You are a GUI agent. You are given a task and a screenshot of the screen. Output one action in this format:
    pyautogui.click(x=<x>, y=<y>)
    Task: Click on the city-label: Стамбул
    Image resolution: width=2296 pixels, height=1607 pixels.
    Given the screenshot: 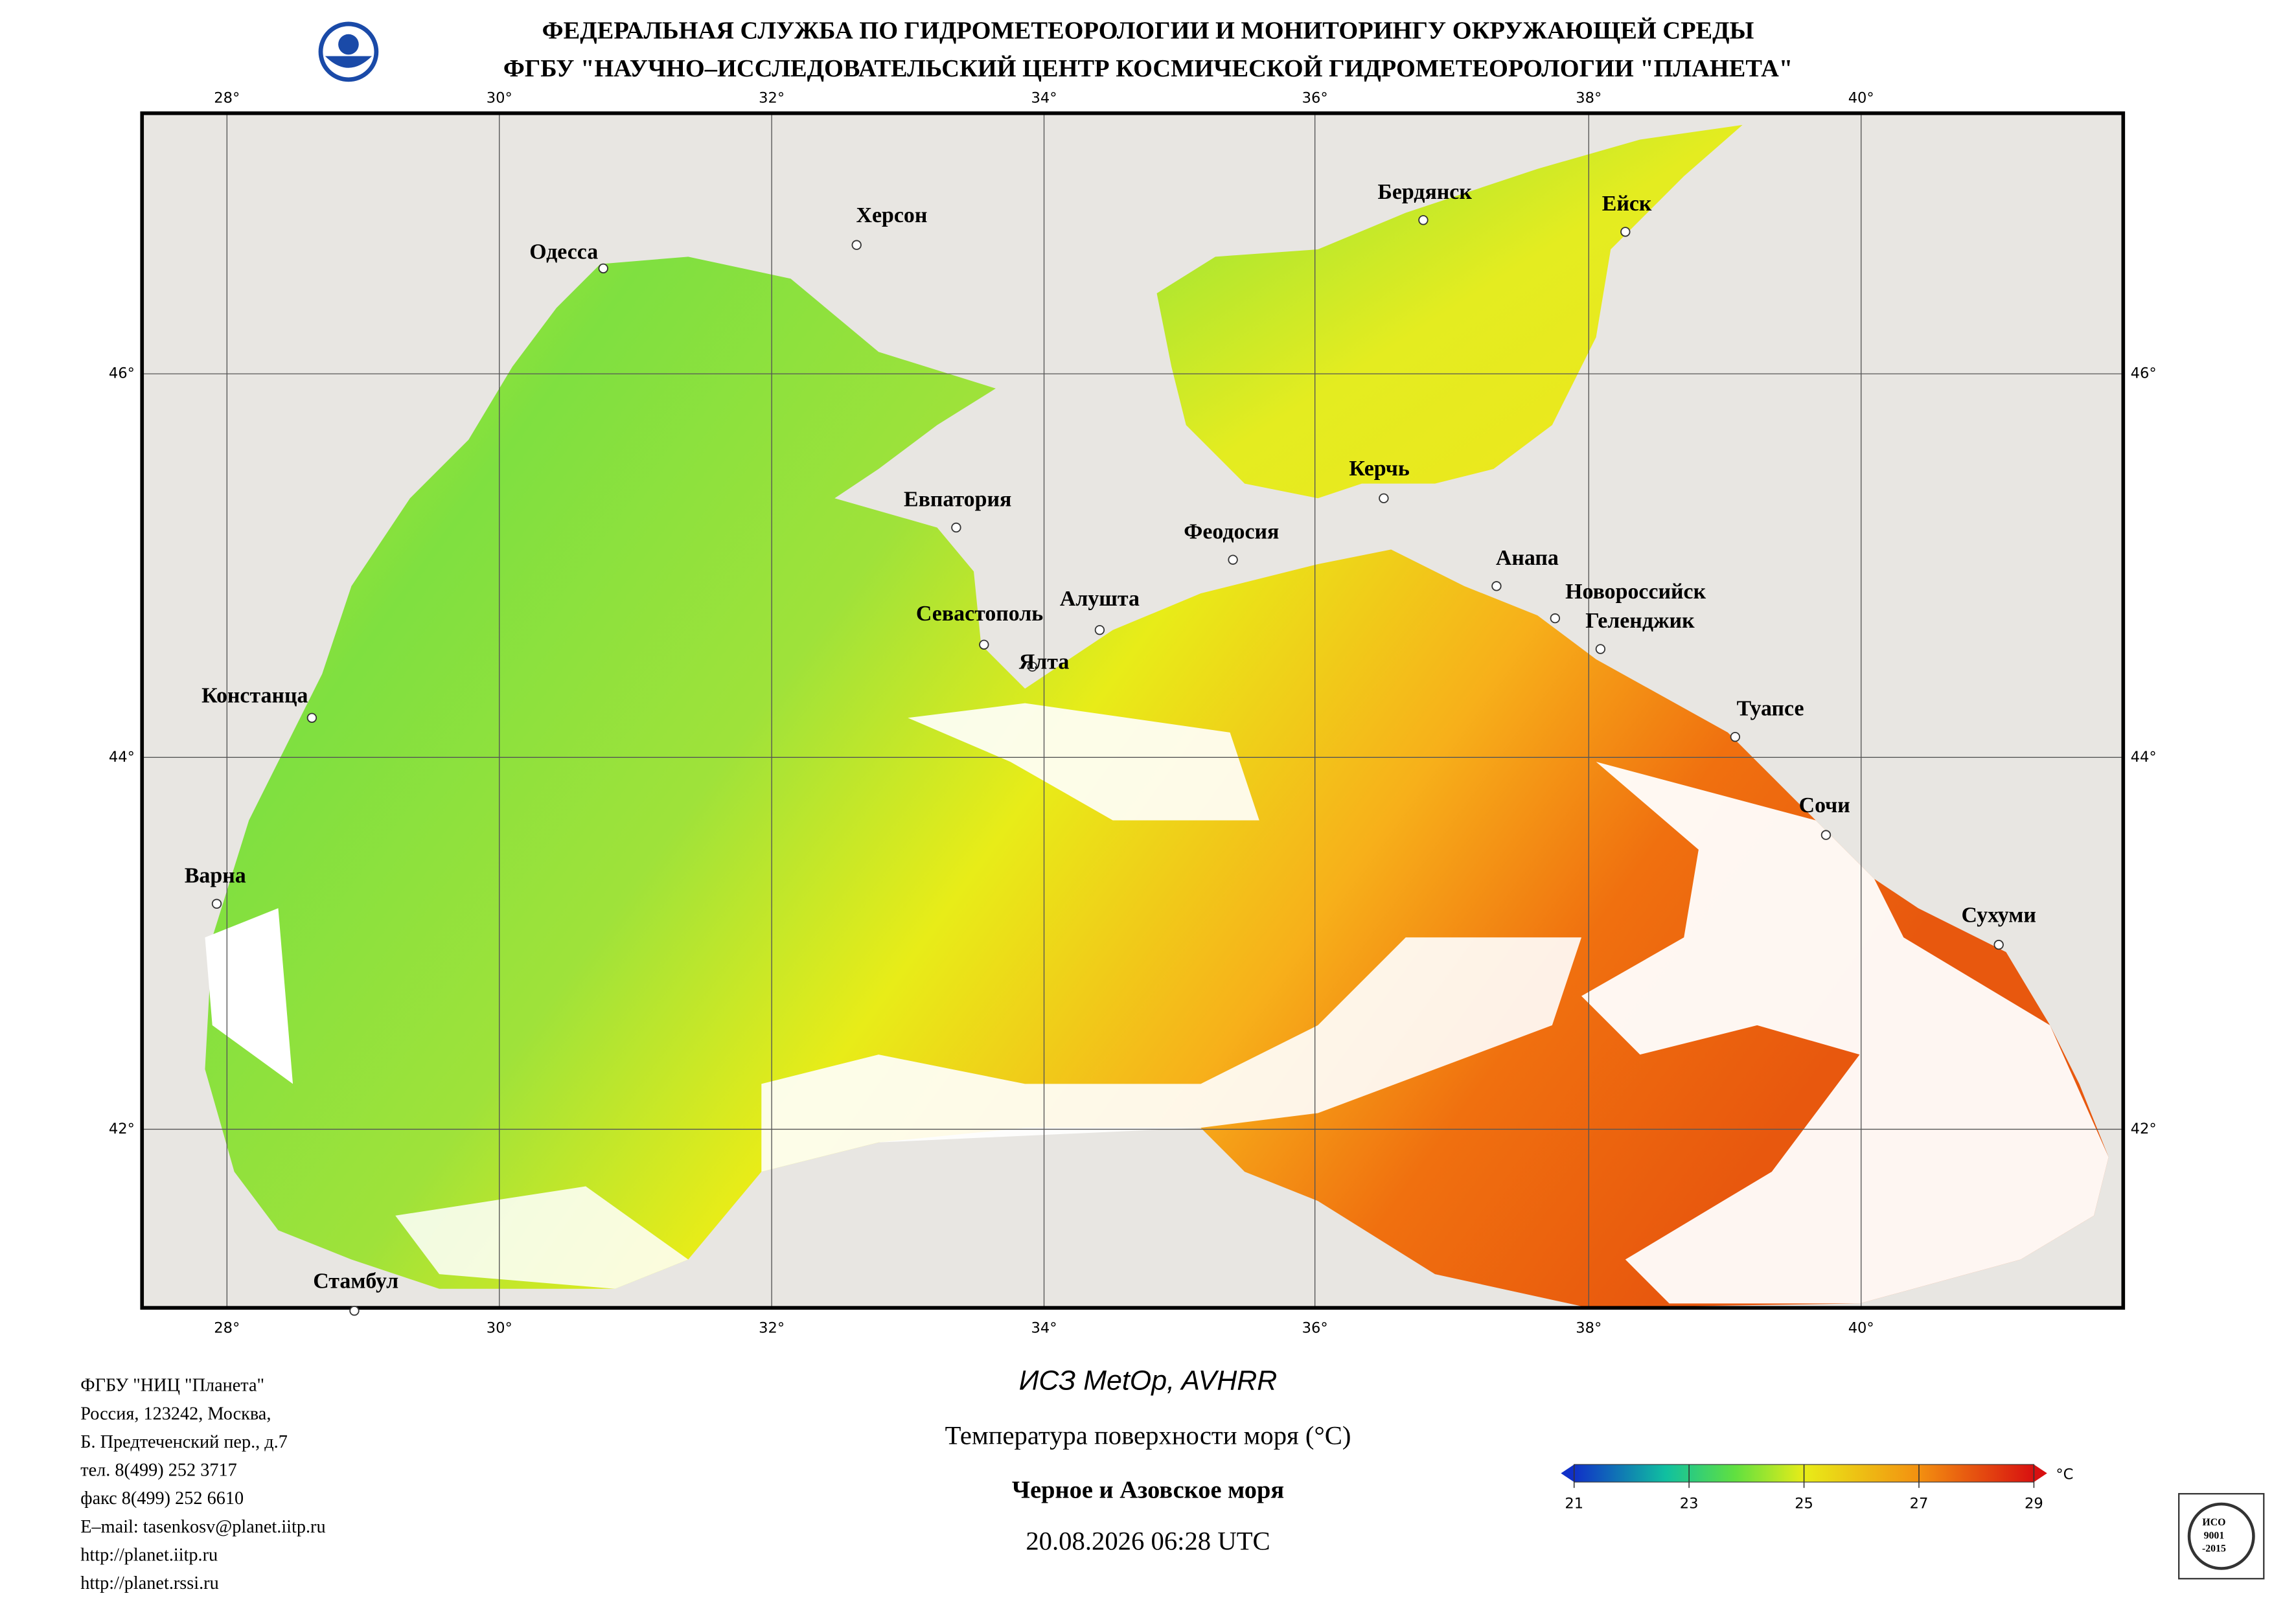 What is the action you would take?
    pyautogui.click(x=355, y=1281)
    